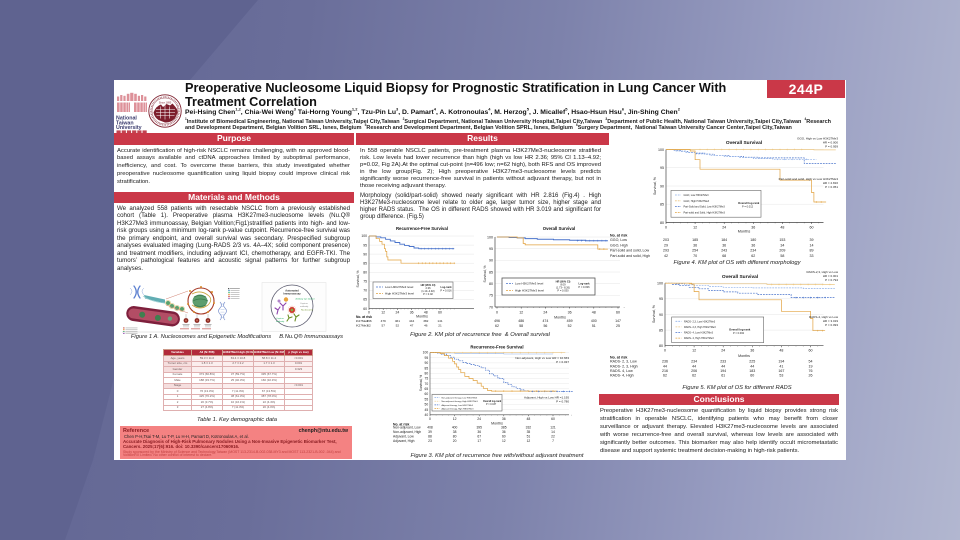 The height and width of the screenshot is (540, 960). What do you see at coordinates (460, 398) in the screenshot?
I see `svg-text:Non-adjuvant therapy, Low H3K2: Non-adjuvant therapy, Low H3K27Me3` at bounding box center [460, 398].